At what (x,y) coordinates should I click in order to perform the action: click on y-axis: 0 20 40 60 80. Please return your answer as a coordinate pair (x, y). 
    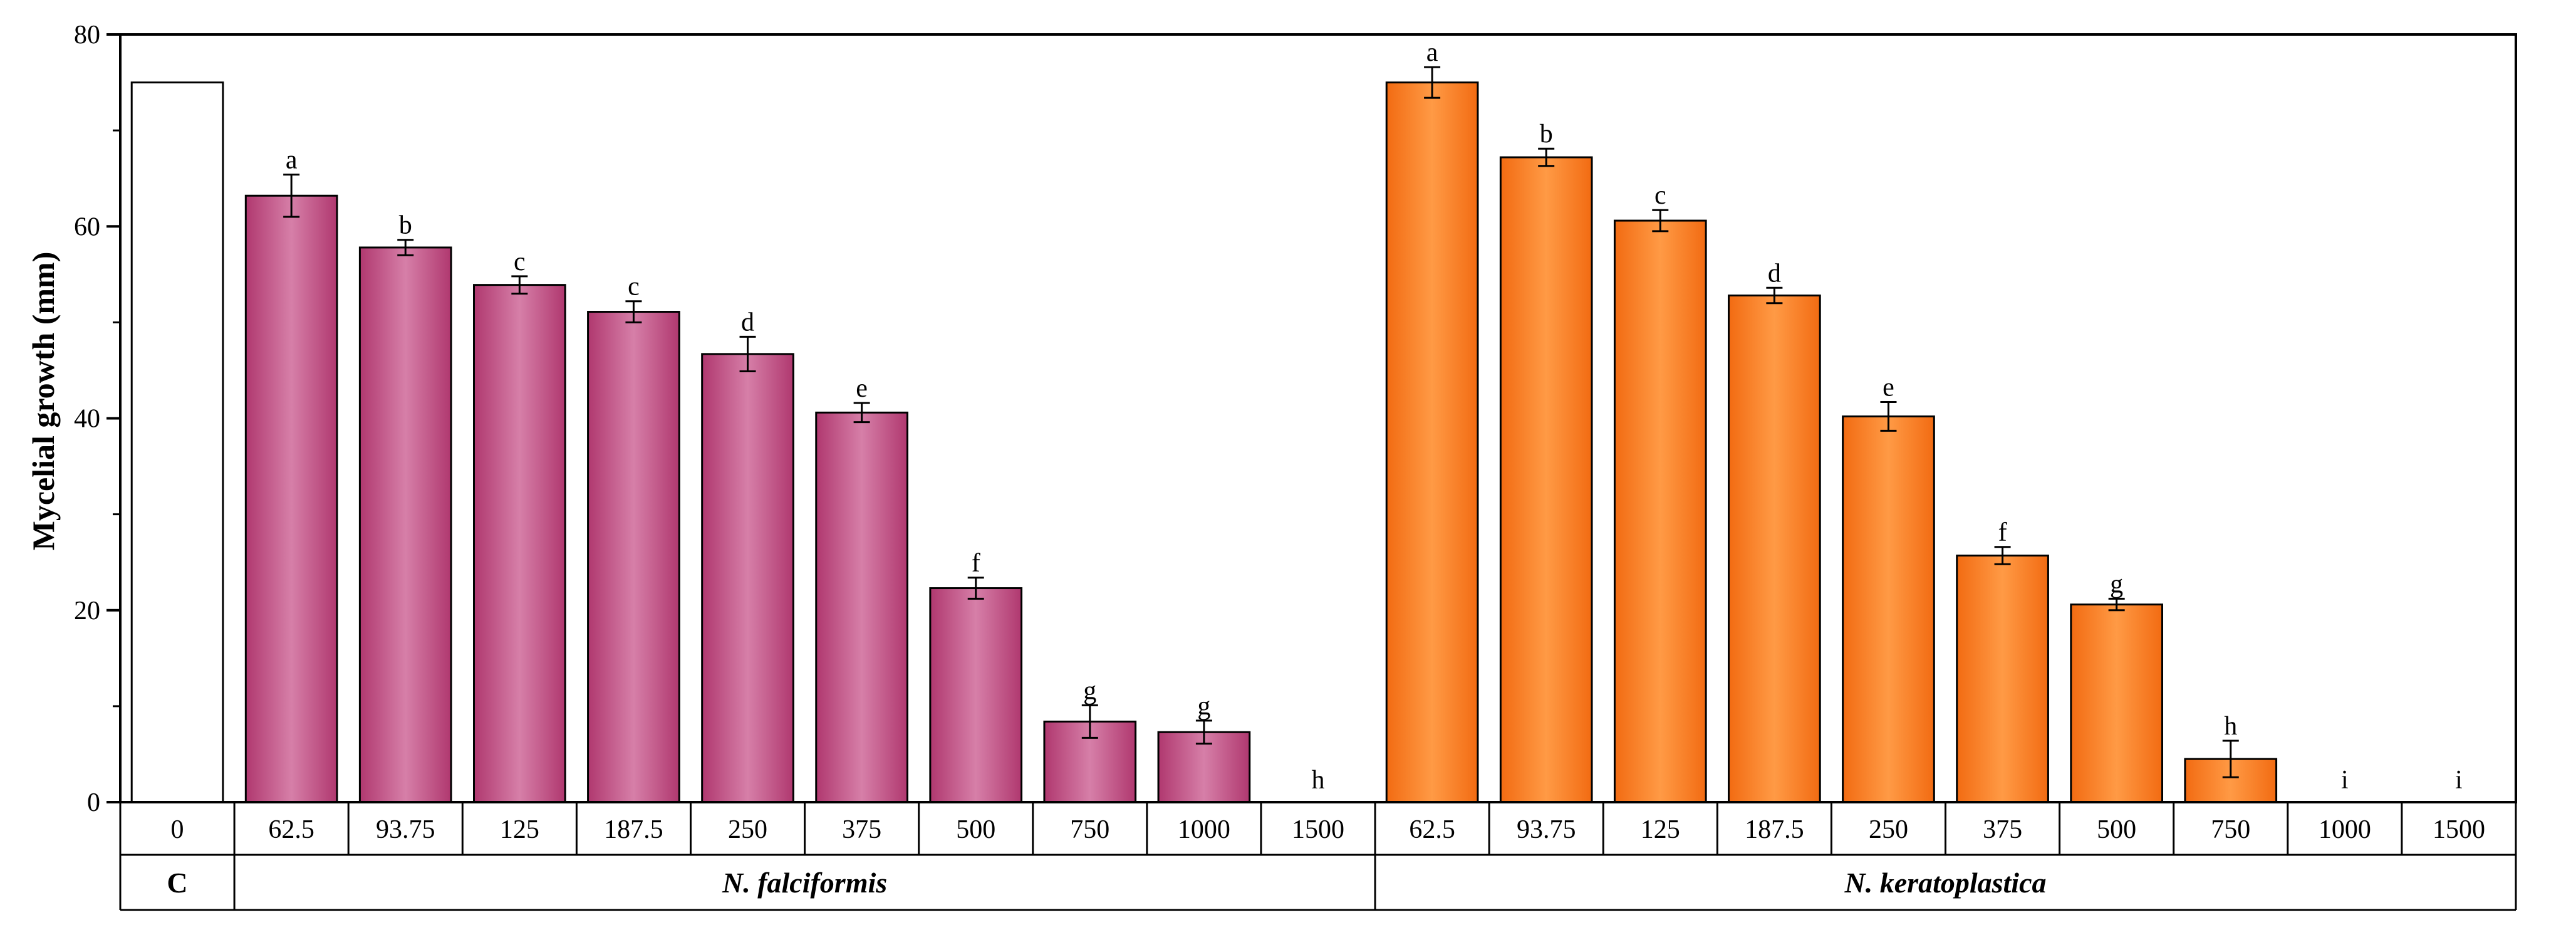
    Looking at the image, I should click on (98, 419).